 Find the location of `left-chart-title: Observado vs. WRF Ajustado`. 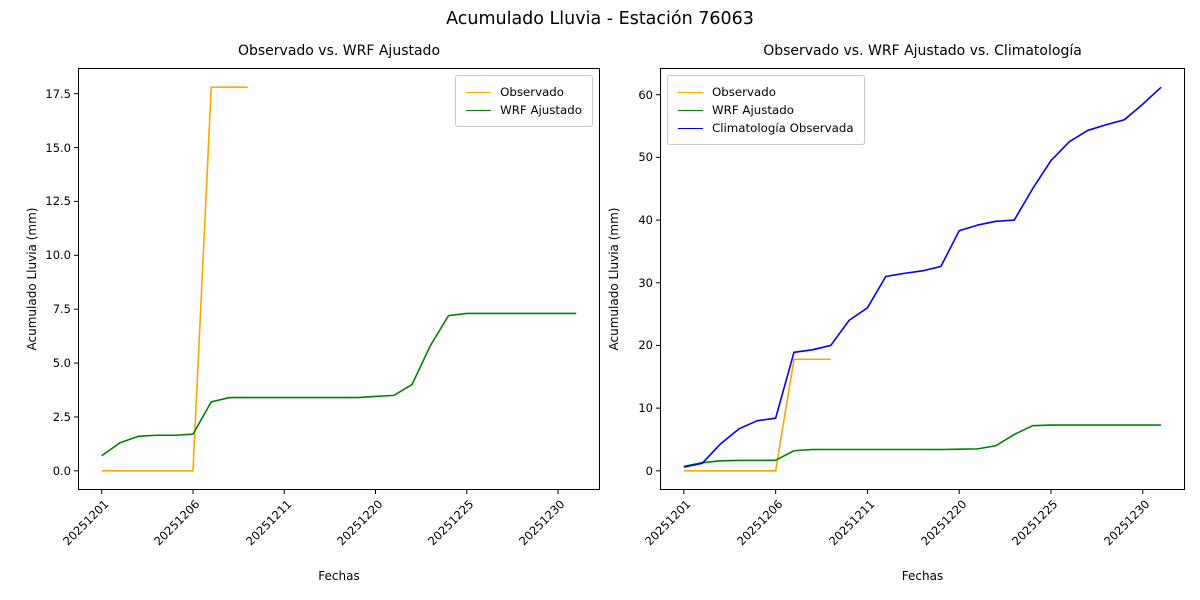

left-chart-title: Observado vs. WRF Ajustado is located at coordinates (339, 51).